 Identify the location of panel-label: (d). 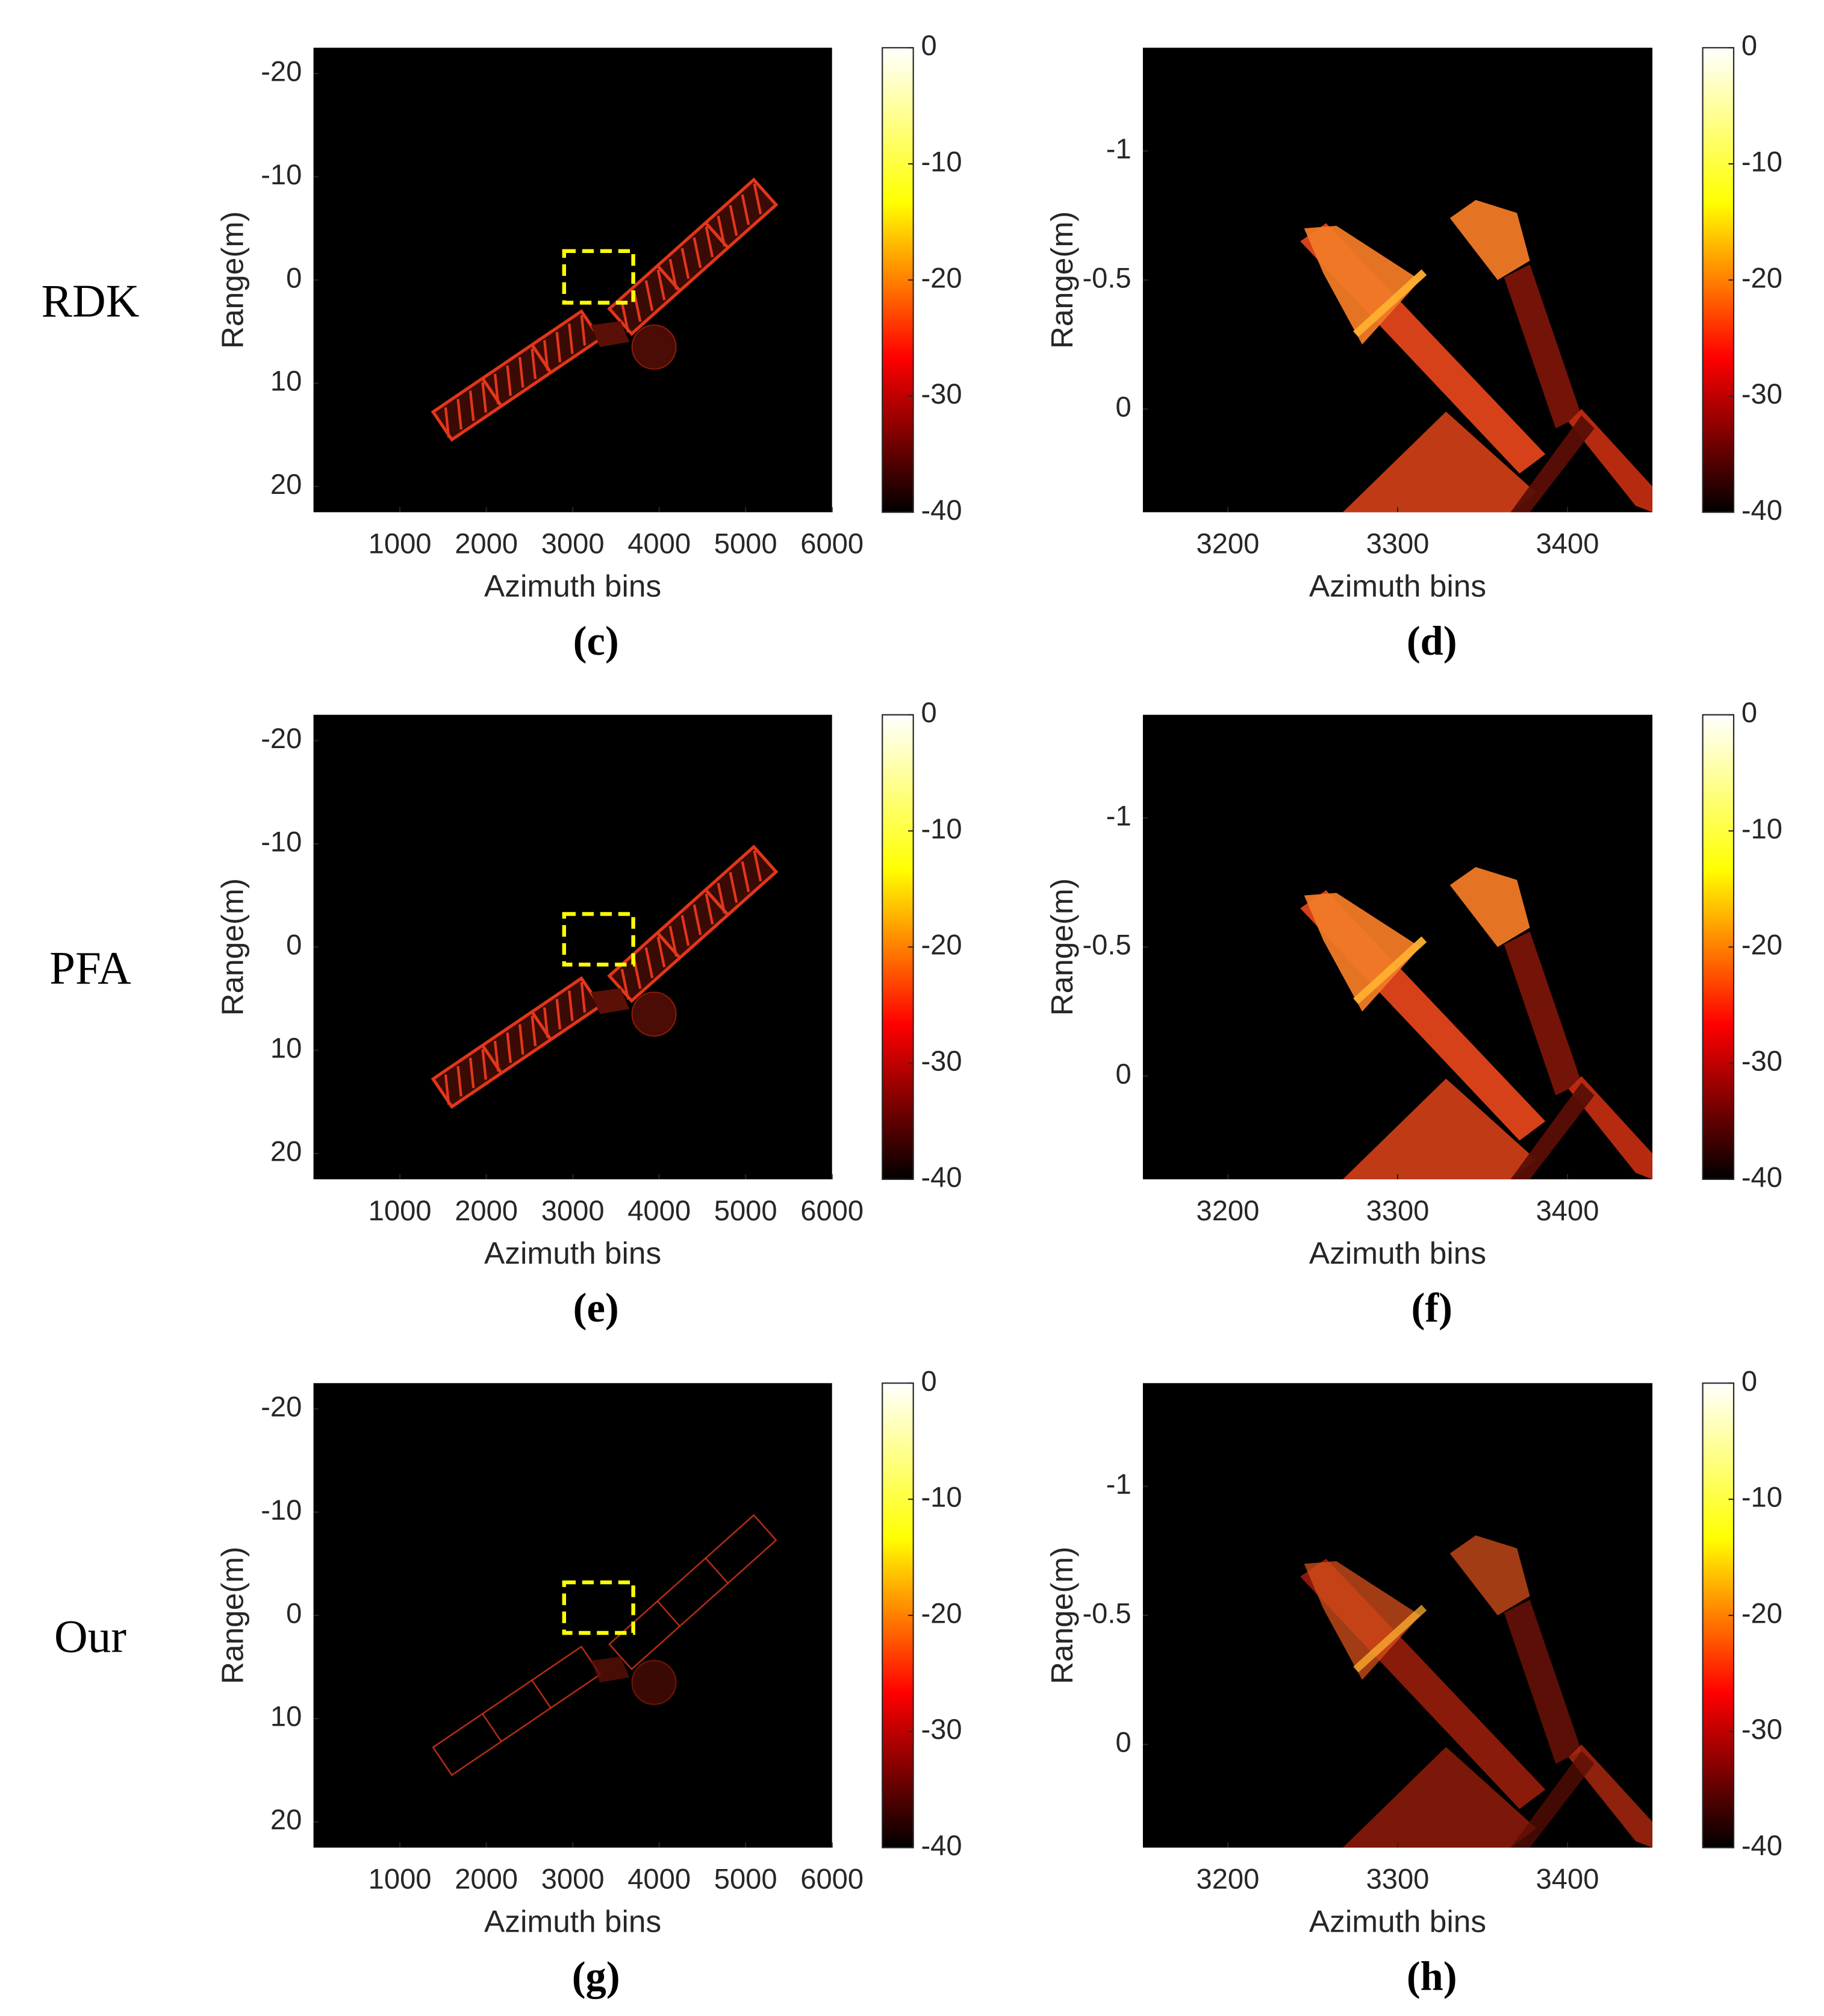
(1432, 641).